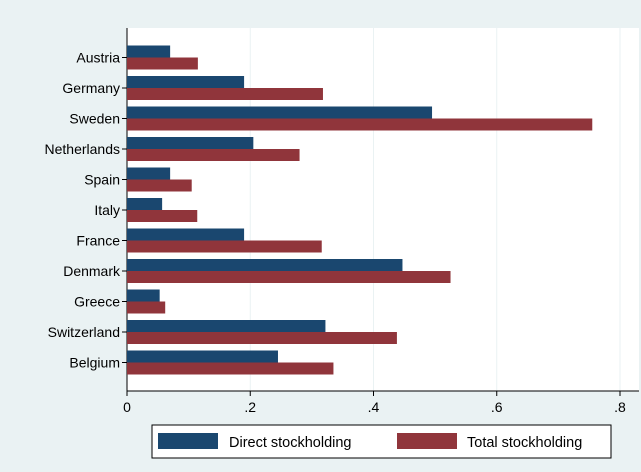 The width and height of the screenshot is (641, 472). What do you see at coordinates (186, 234) in the screenshot?
I see `bar-direct-stockholding-france` at bounding box center [186, 234].